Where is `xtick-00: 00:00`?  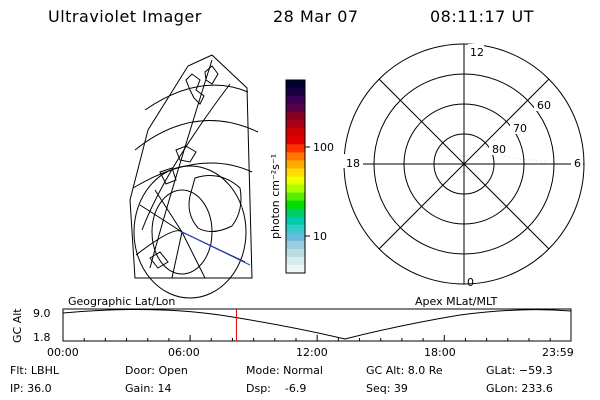 xtick-00: 00:00 is located at coordinates (63, 352).